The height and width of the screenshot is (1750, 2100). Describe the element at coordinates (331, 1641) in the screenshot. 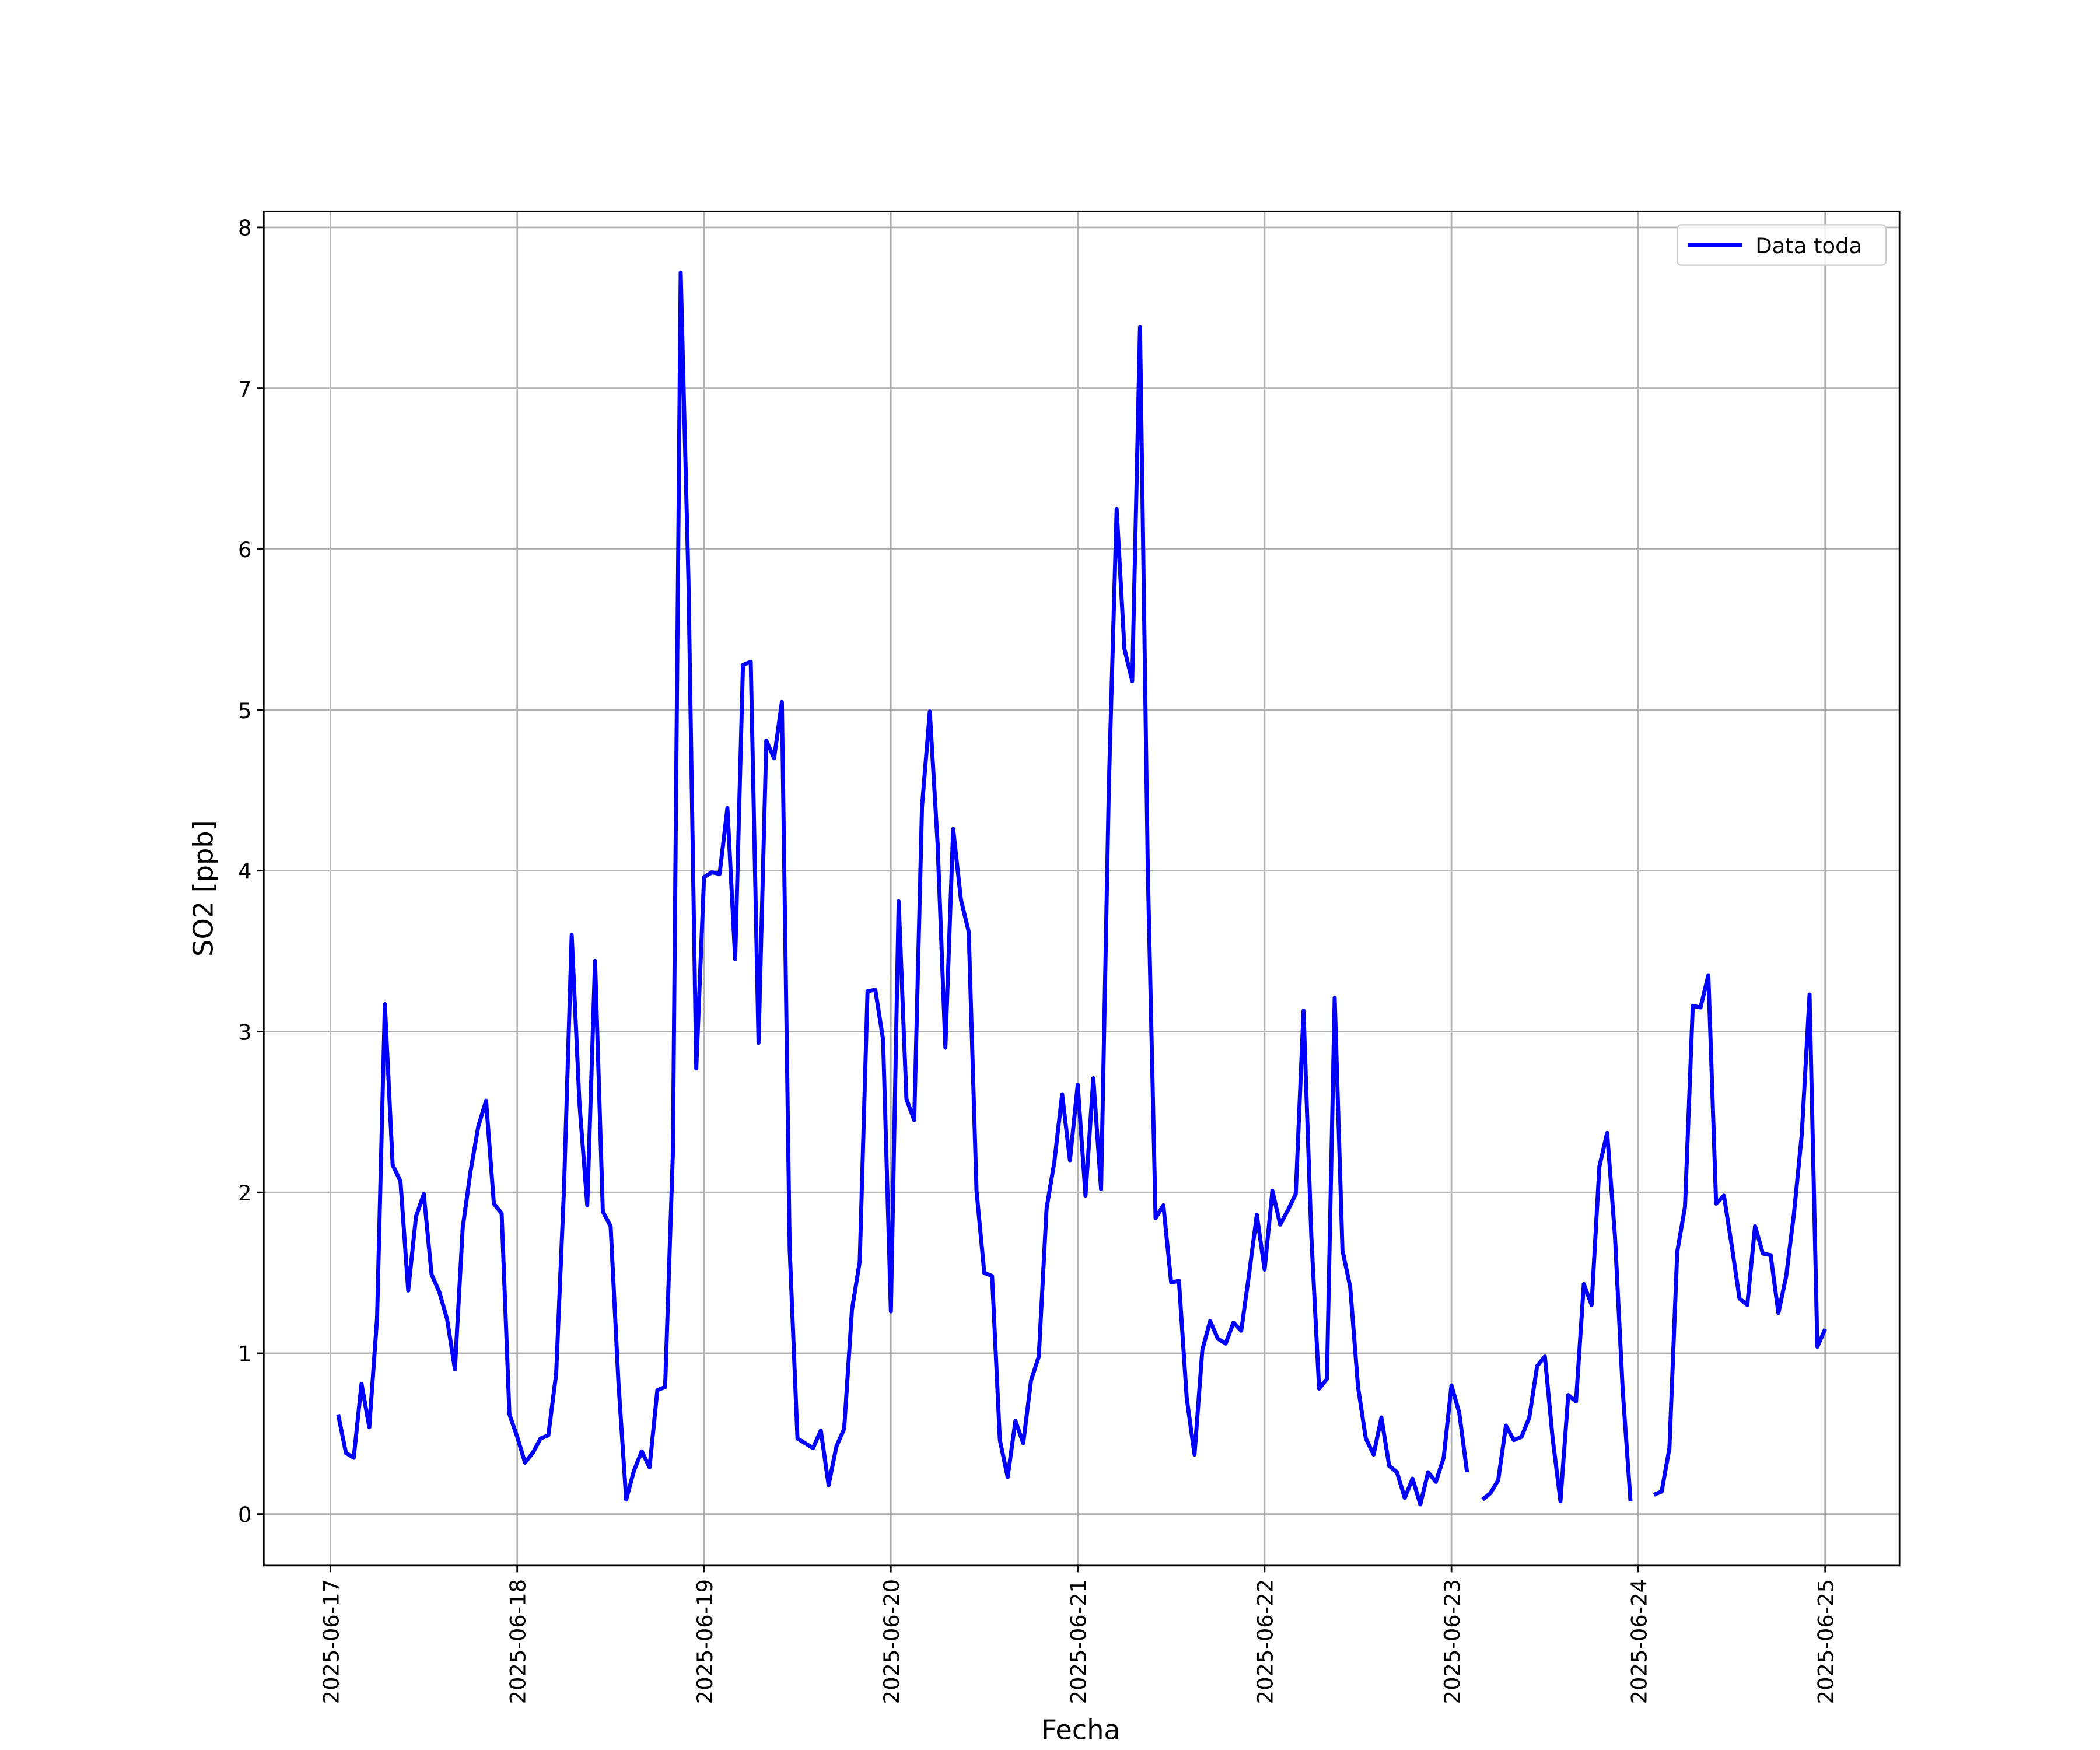

I see `x-tick-label: 2025-06-17` at that location.